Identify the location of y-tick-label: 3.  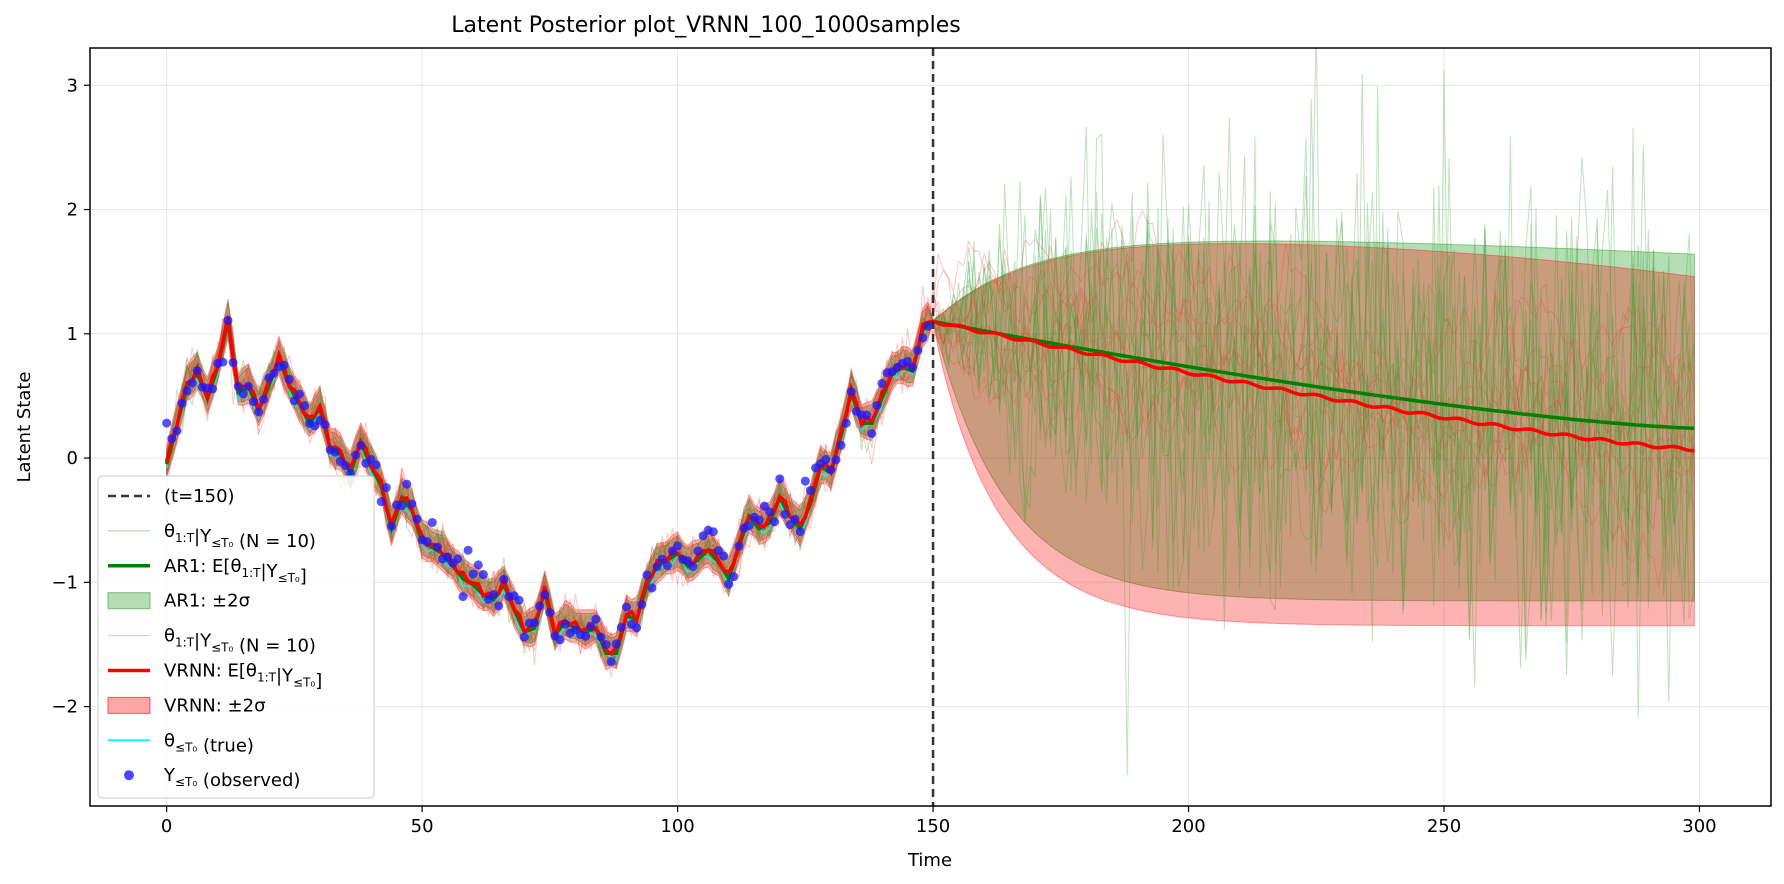
(72, 85).